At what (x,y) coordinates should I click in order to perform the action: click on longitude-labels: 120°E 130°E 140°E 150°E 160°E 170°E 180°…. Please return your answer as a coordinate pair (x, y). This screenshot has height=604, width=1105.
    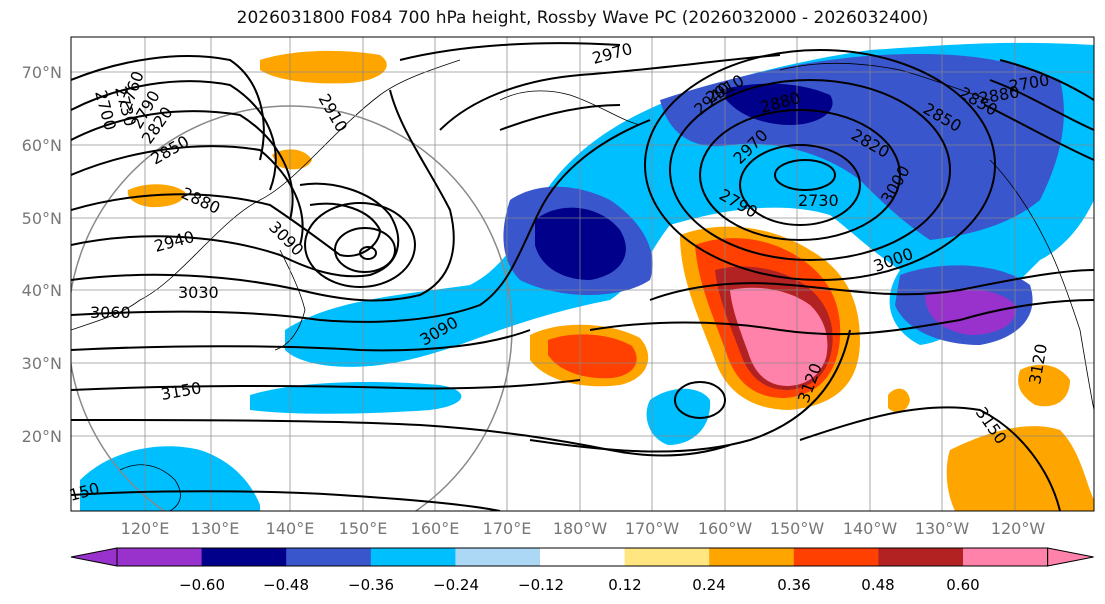
    Looking at the image, I should click on (583, 528).